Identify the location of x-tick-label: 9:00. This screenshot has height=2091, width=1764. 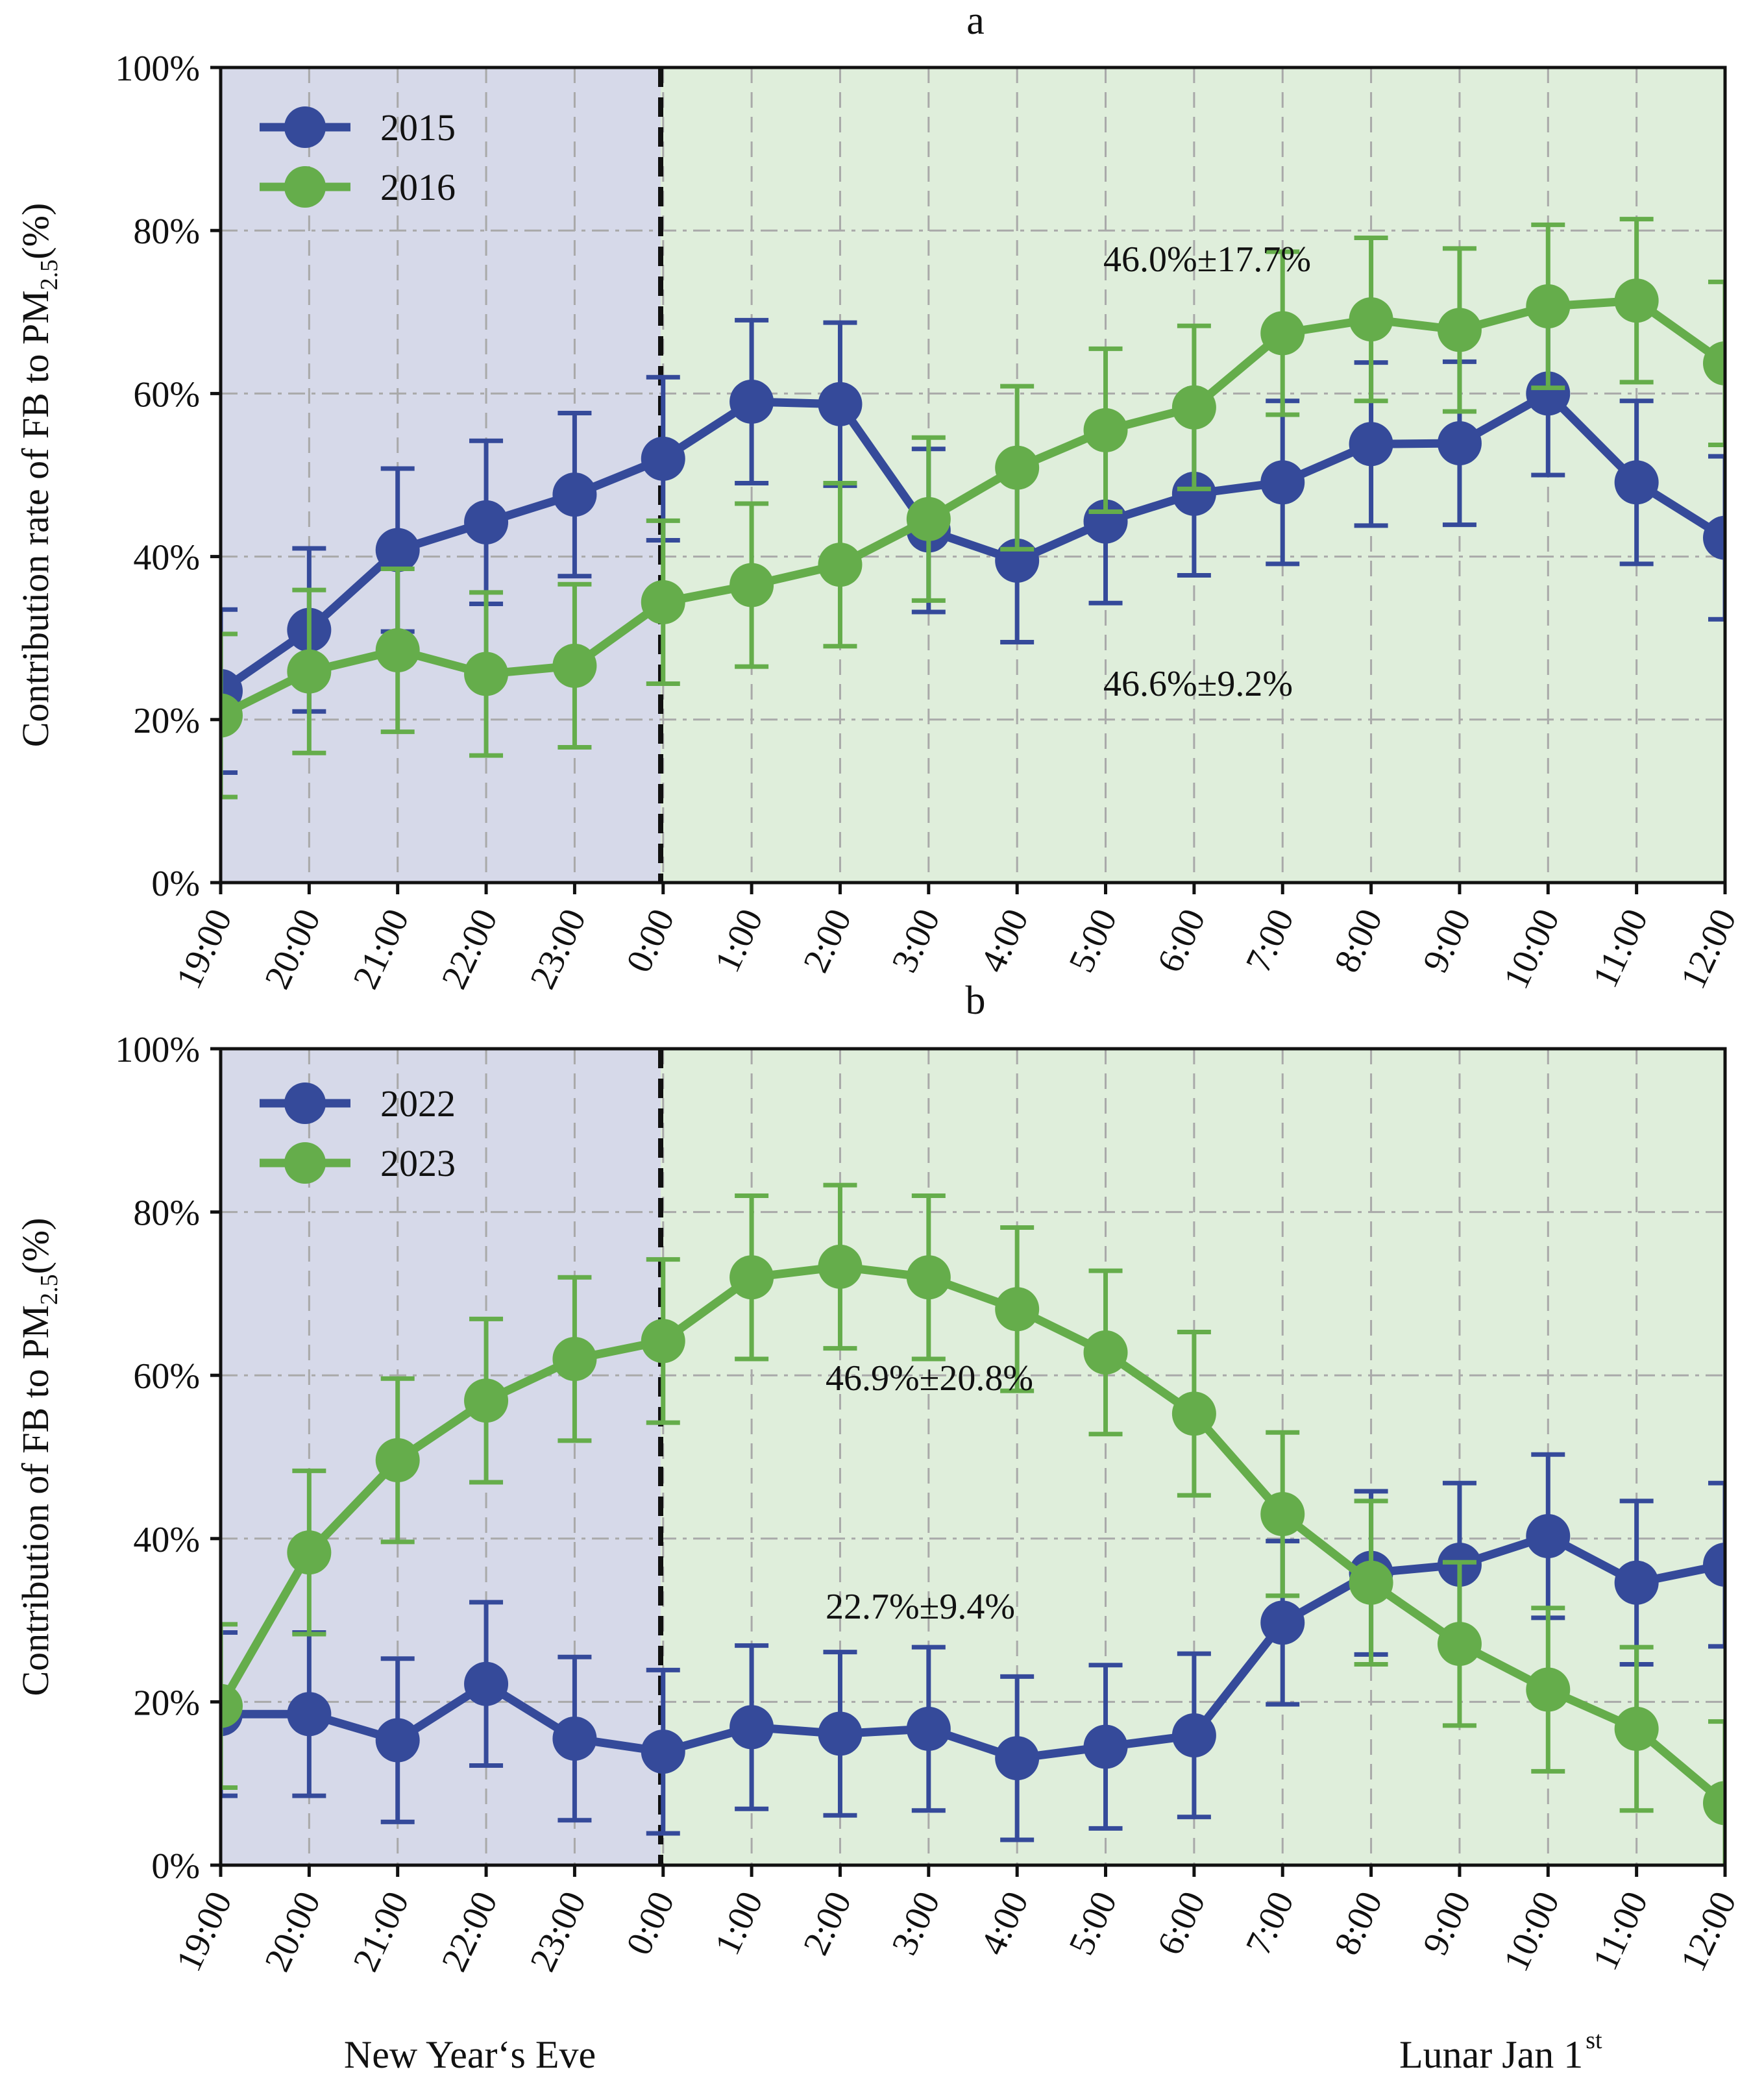
(1446, 940).